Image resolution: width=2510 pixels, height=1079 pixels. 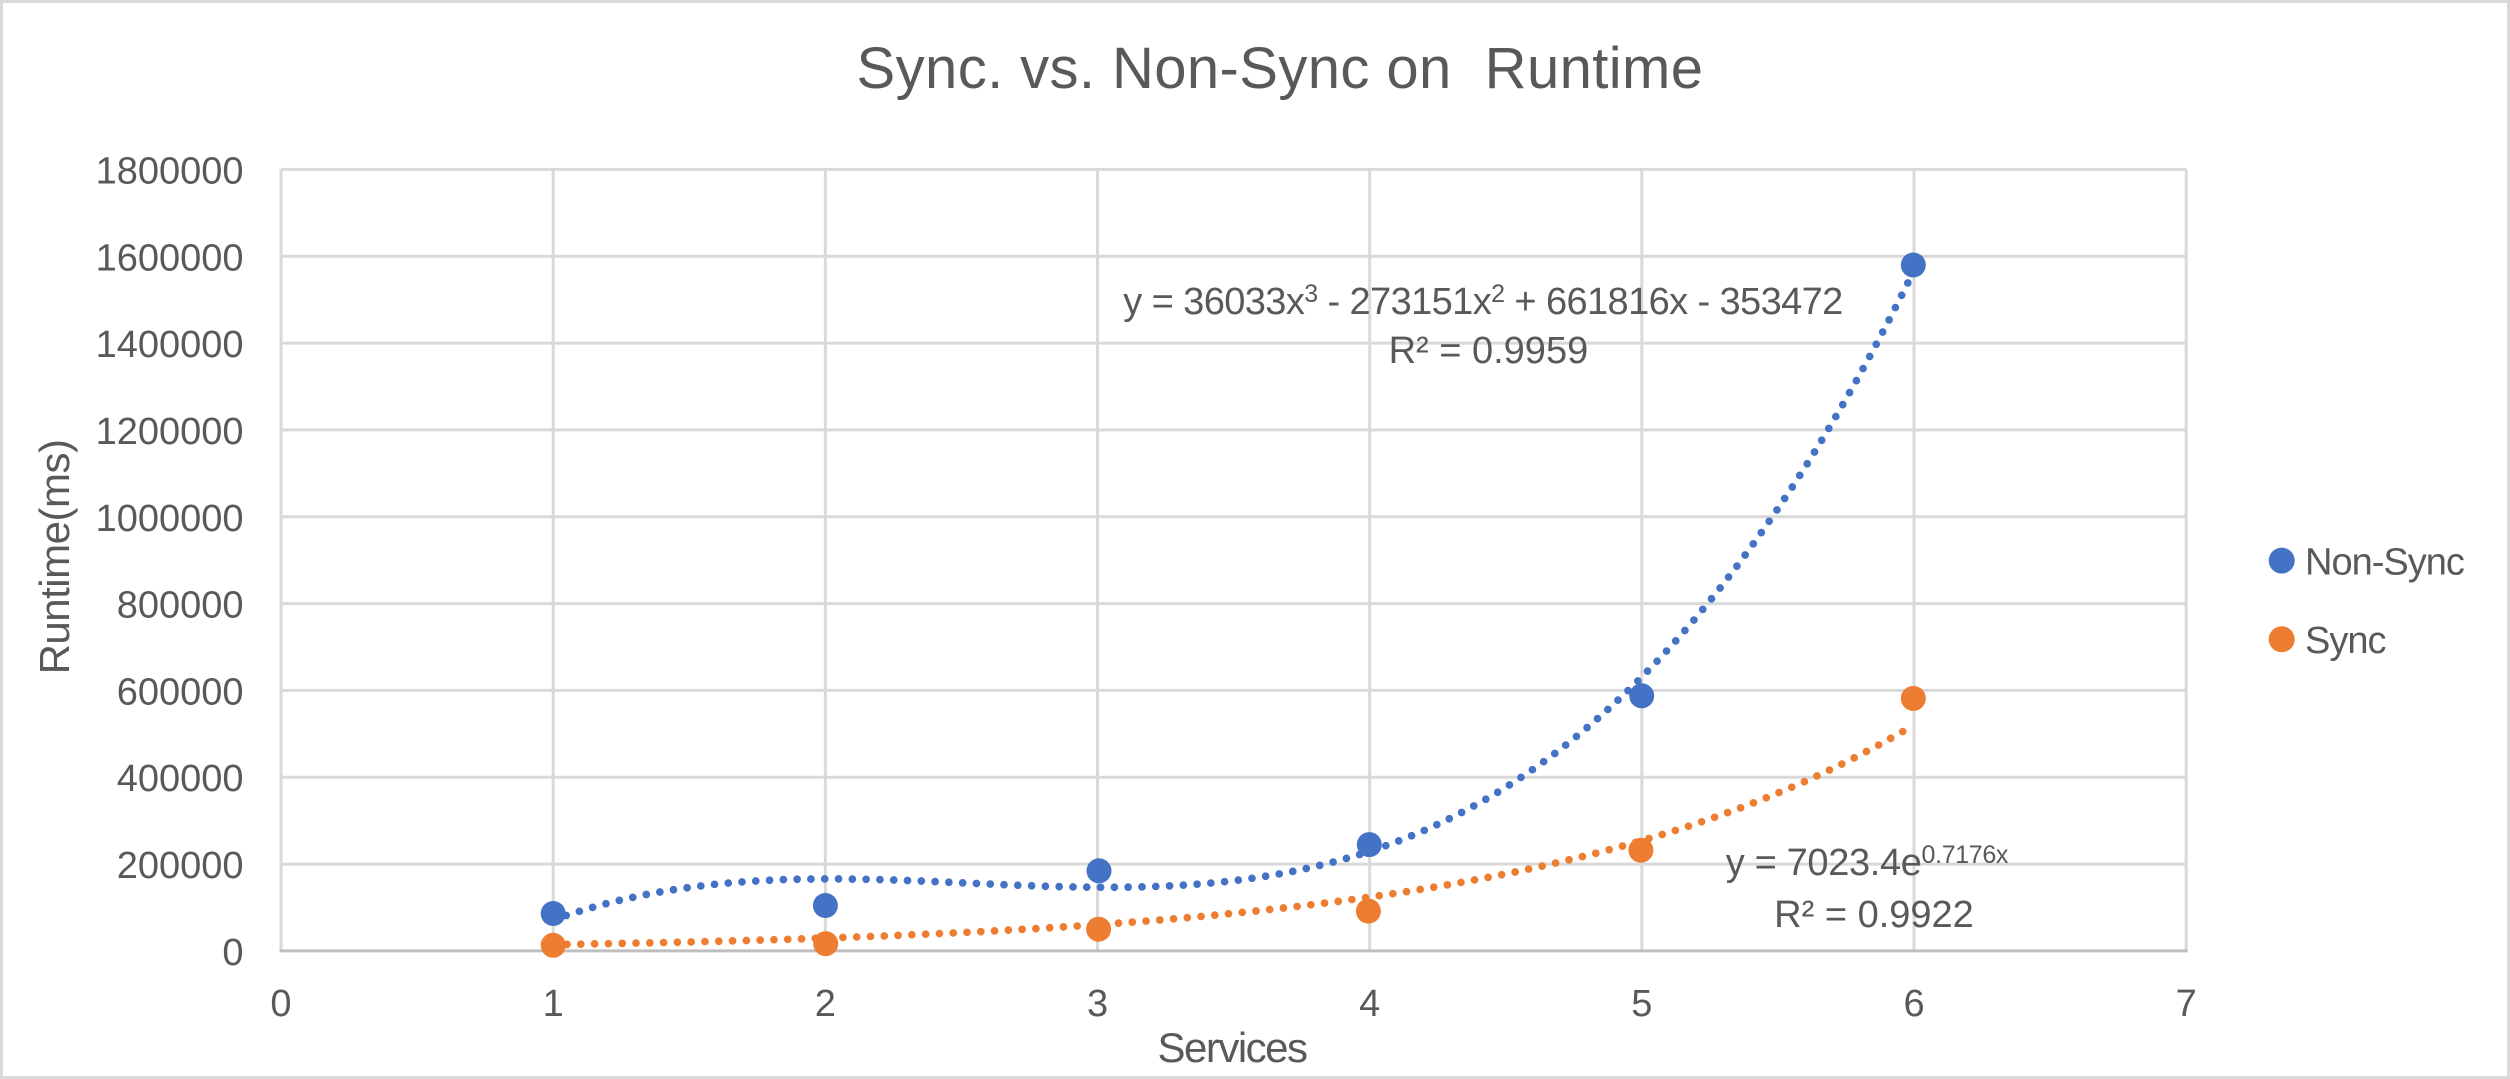 What do you see at coordinates (180, 866) in the screenshot?
I see `svg-text: 200000` at bounding box center [180, 866].